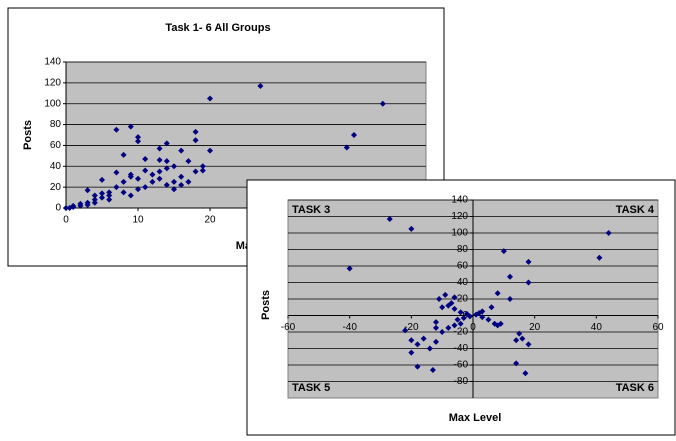 This screenshot has height=441, width=676. Describe the element at coordinates (52, 82) in the screenshot. I see `y-tick-label: 120` at that location.